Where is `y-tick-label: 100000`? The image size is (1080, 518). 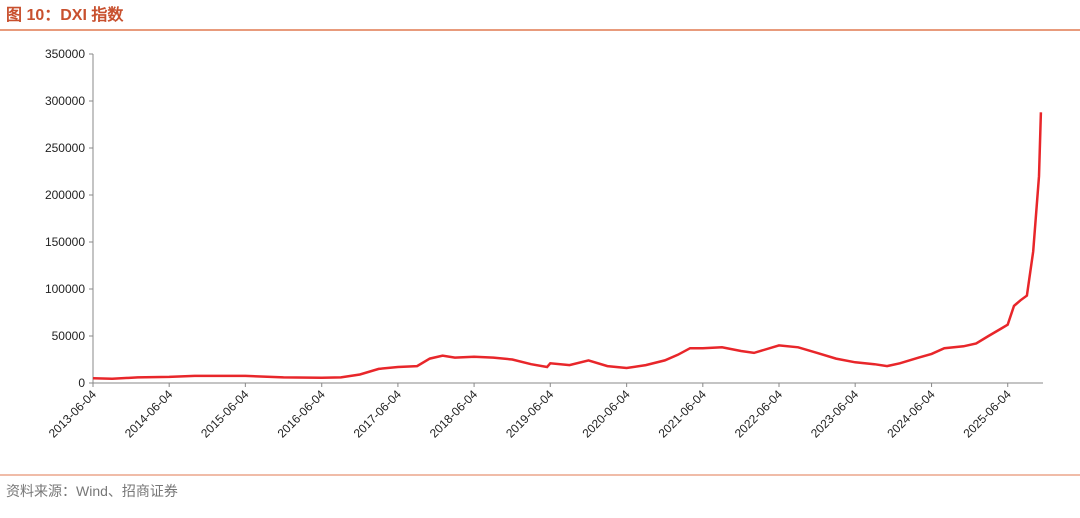
y-tick-label: 100000 is located at coordinates (65, 289).